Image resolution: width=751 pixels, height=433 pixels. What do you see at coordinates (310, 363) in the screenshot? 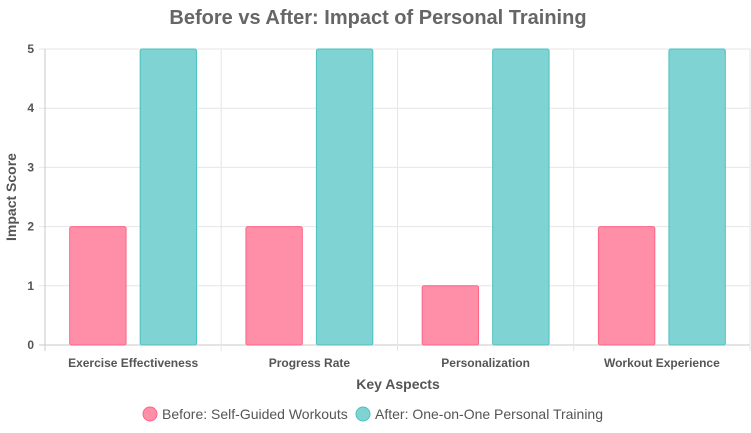
I see `x-tick-label: Progress Rate` at bounding box center [310, 363].